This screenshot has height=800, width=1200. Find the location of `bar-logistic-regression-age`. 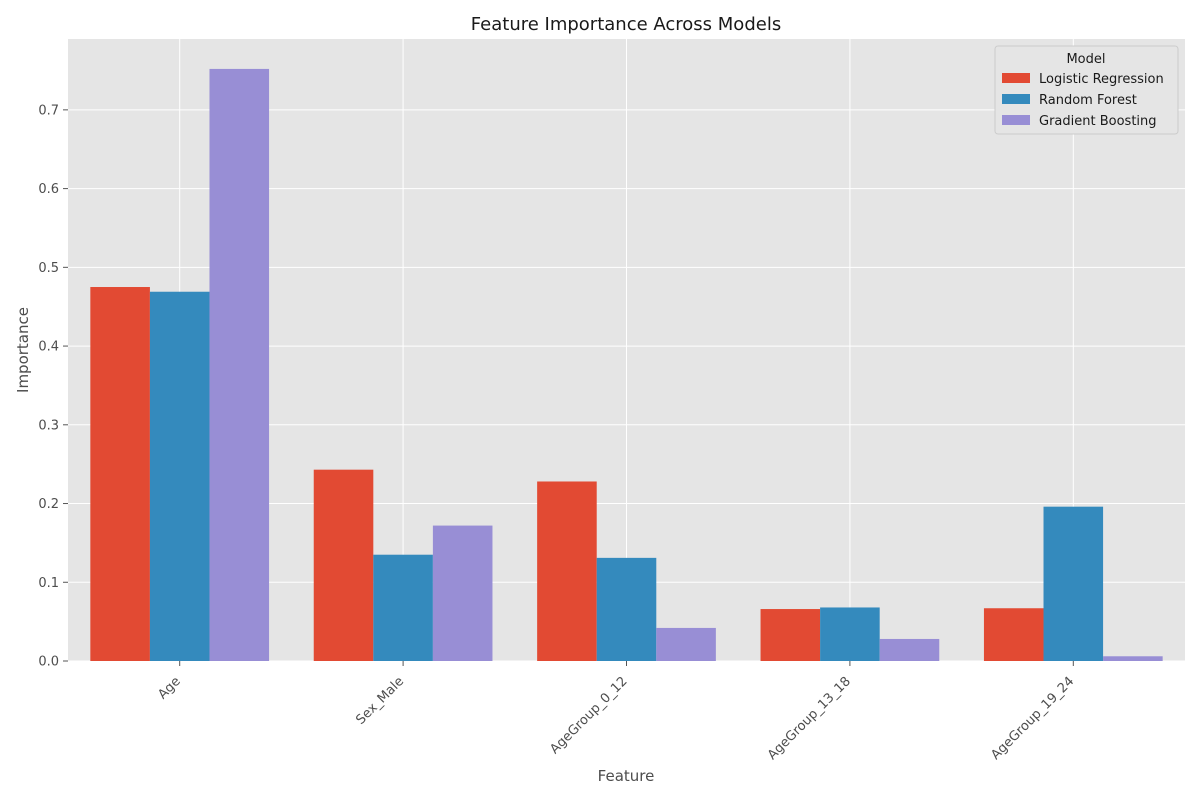

bar-logistic-regression-age is located at coordinates (120, 474).